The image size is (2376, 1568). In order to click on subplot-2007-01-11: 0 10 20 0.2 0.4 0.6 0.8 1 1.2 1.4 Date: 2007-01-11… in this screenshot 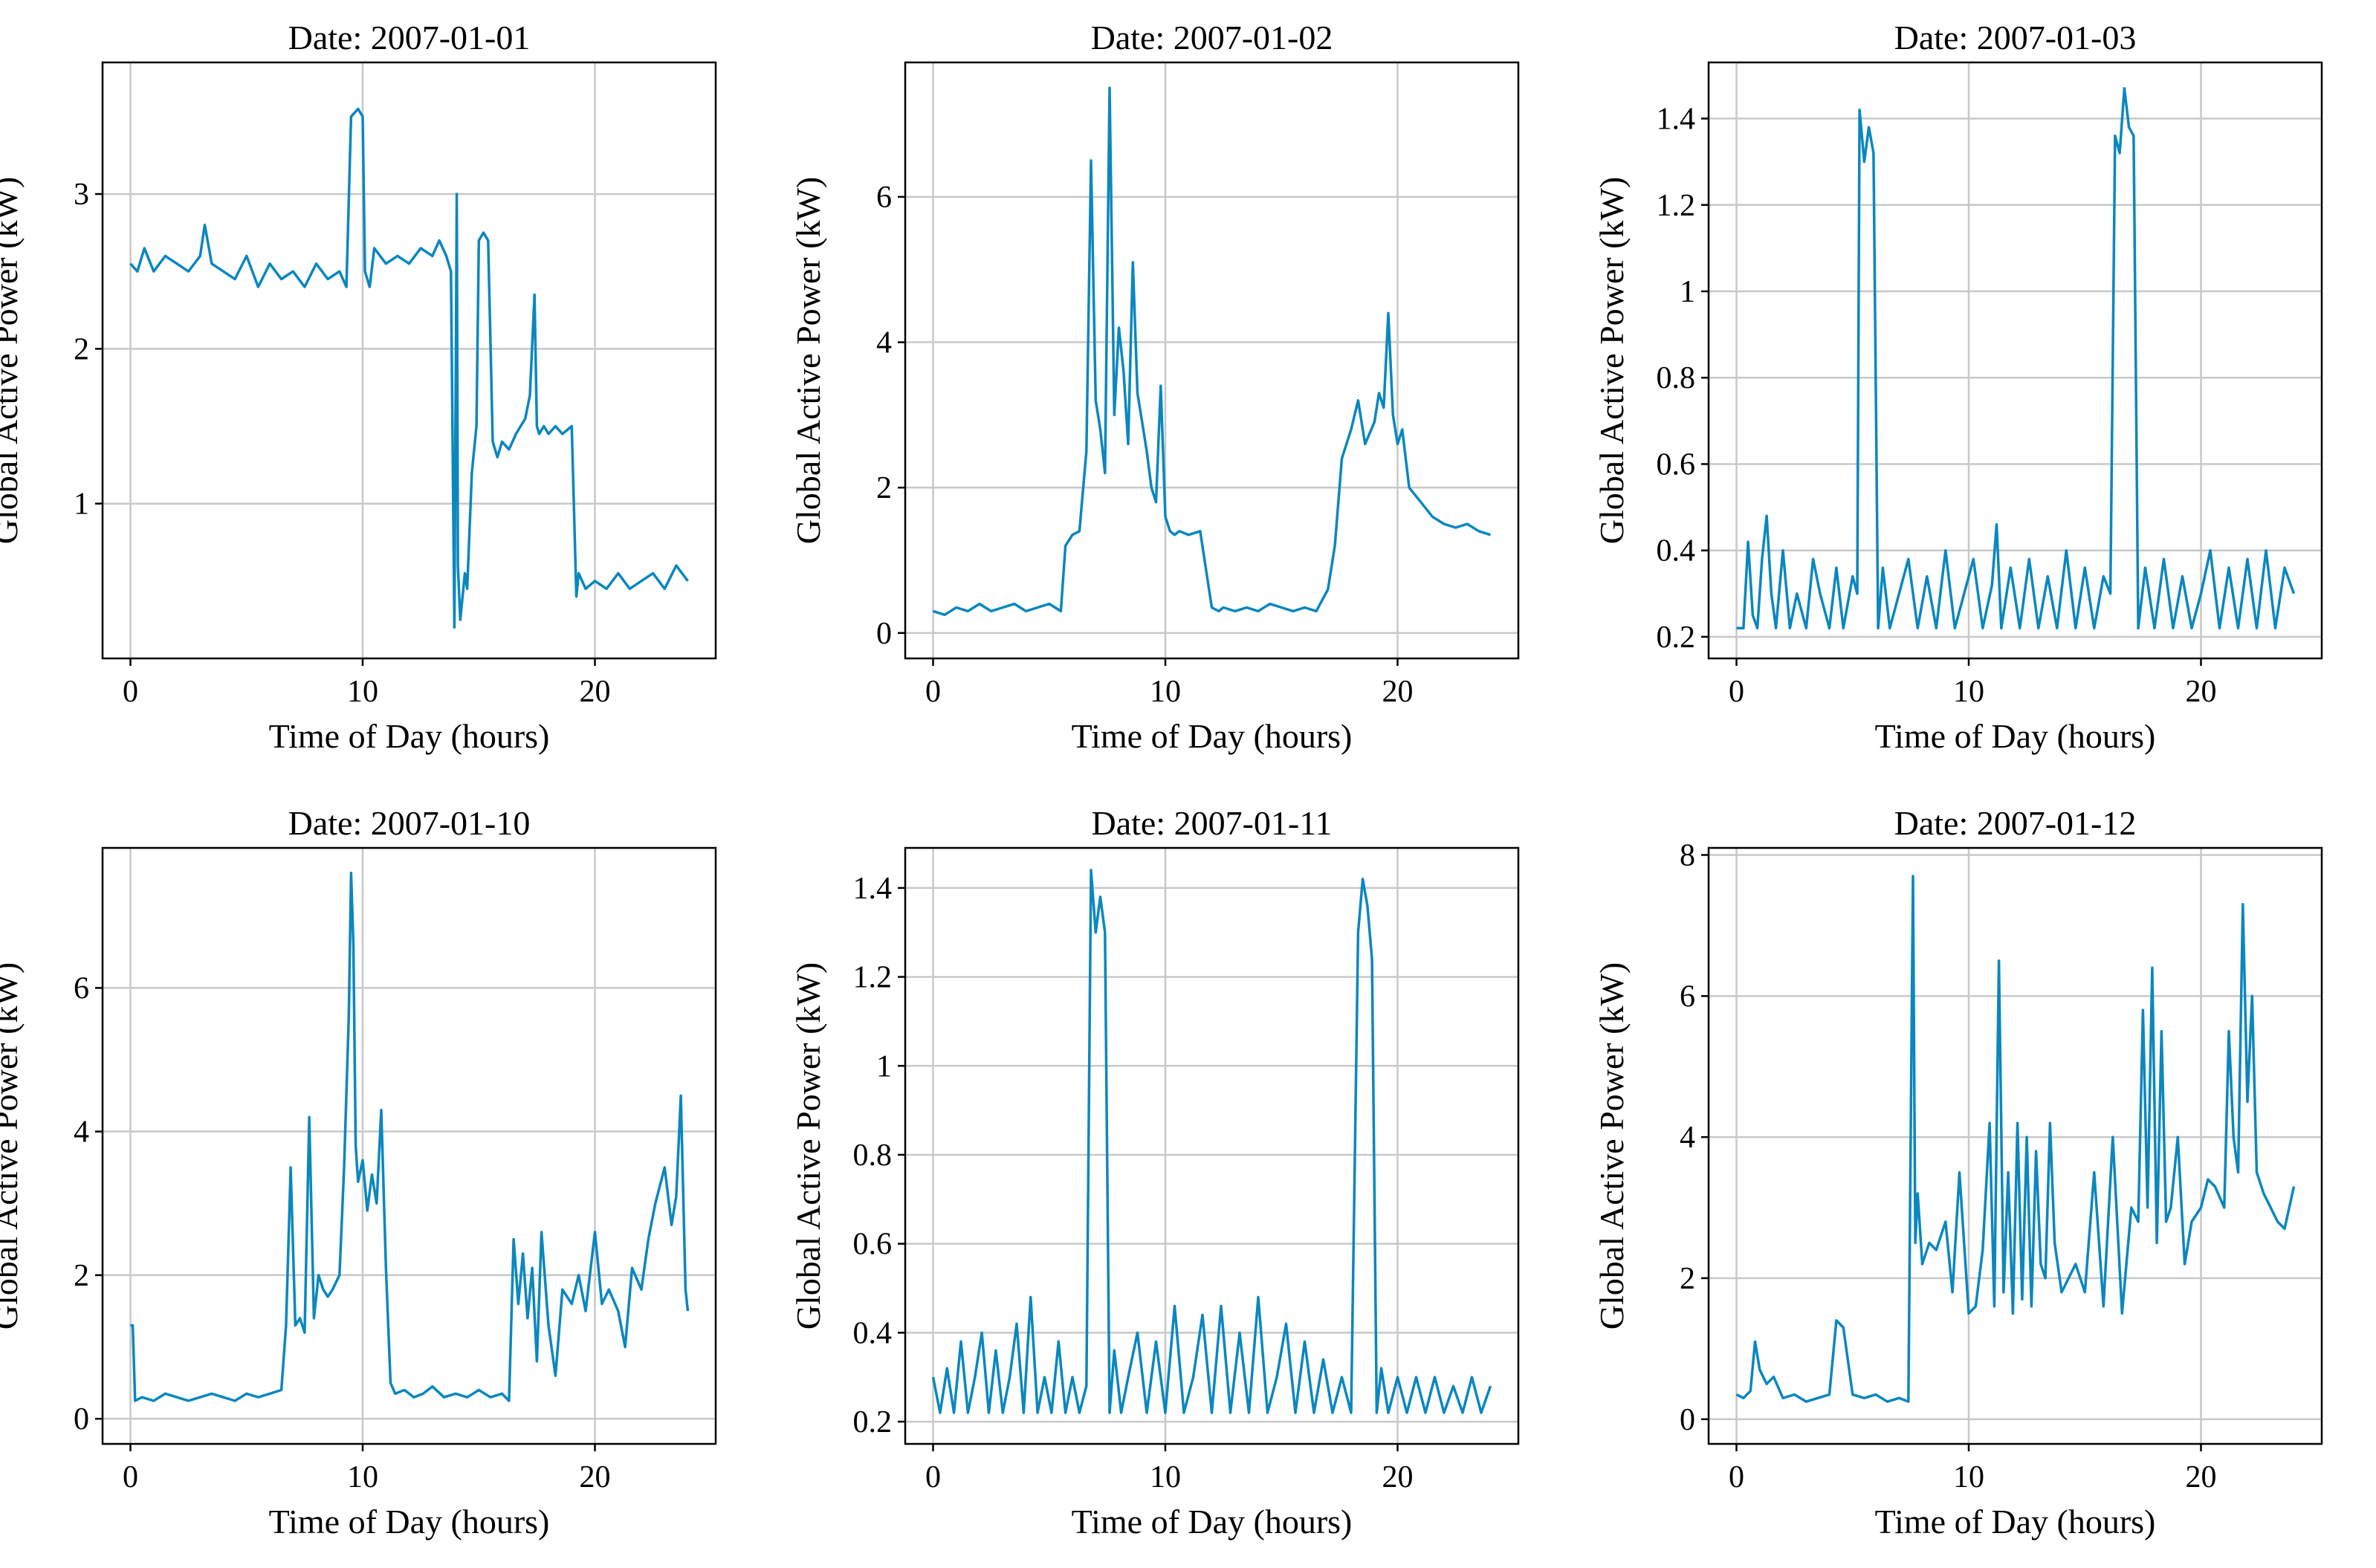, I will do `click(1154, 1172)`.